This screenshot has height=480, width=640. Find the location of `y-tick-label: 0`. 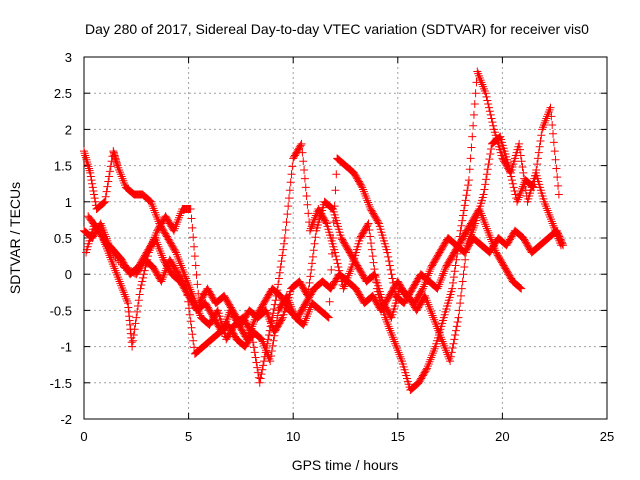

y-tick-label: 0 is located at coordinates (68, 274).